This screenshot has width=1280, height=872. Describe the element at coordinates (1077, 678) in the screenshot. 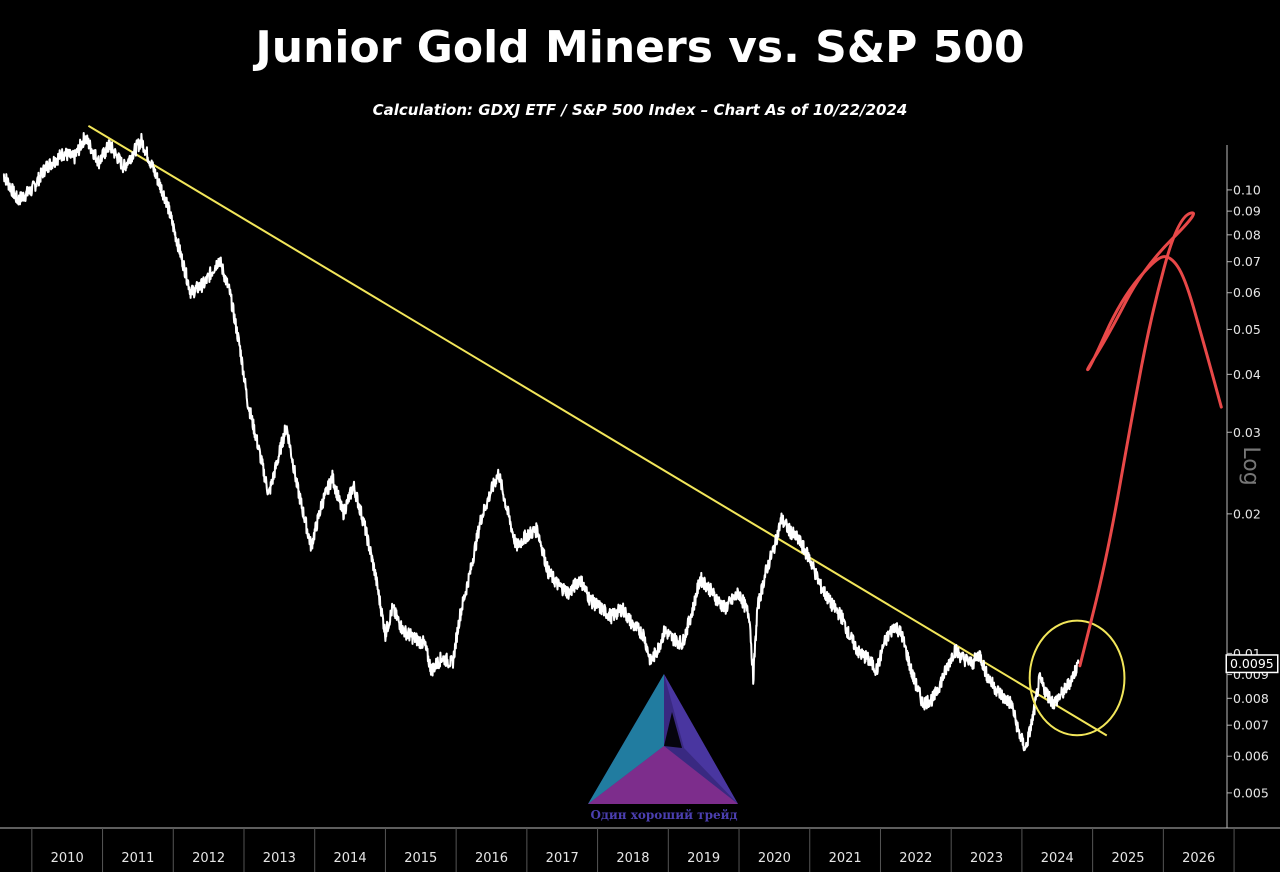

I see `breakout-circle` at that location.